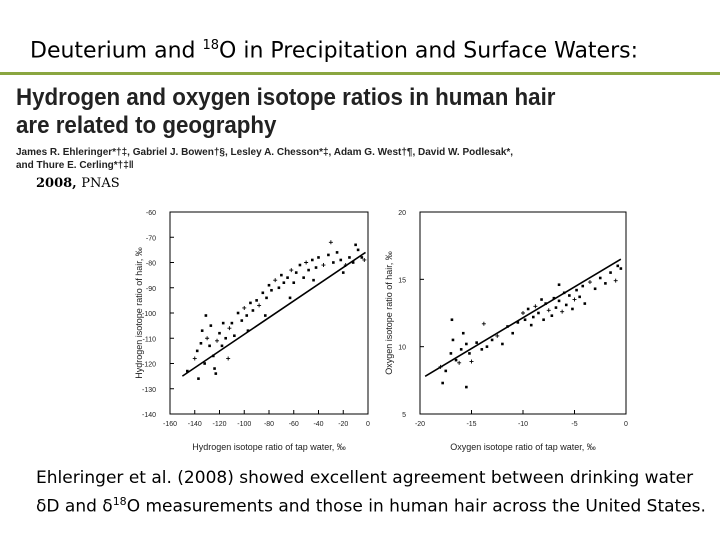  I want to click on chart1-y-tick-label: -140, so click(149, 415).